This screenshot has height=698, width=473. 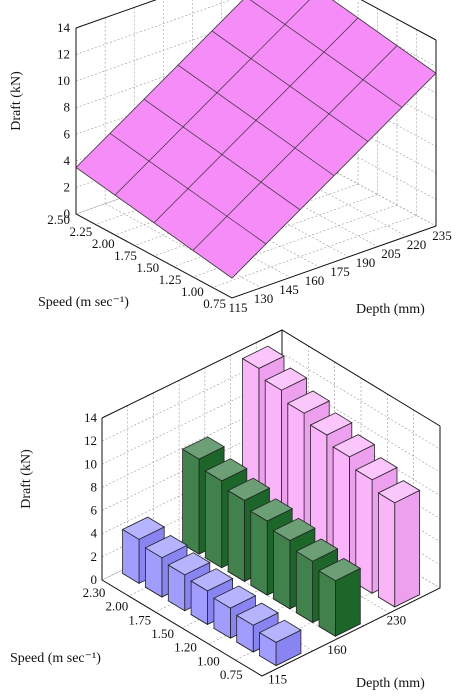 I want to click on x-tick-label: 190, so click(x=366, y=262).